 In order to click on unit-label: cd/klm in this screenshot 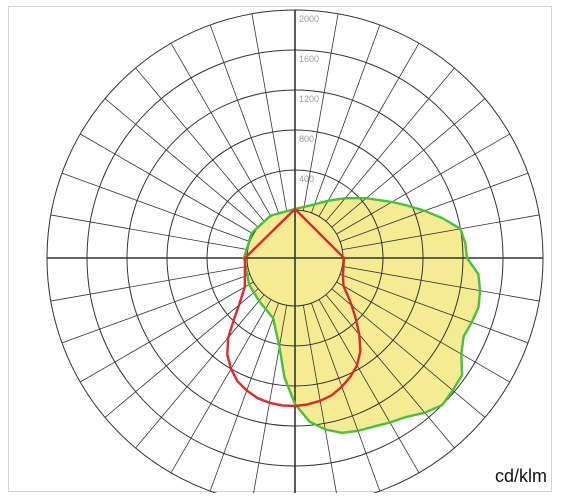, I will do `click(520, 476)`.